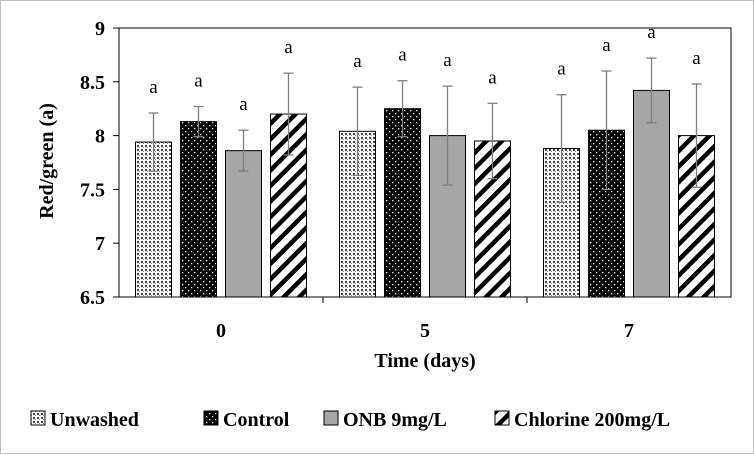  What do you see at coordinates (92, 190) in the screenshot?
I see `y-tick-label: 7.5` at bounding box center [92, 190].